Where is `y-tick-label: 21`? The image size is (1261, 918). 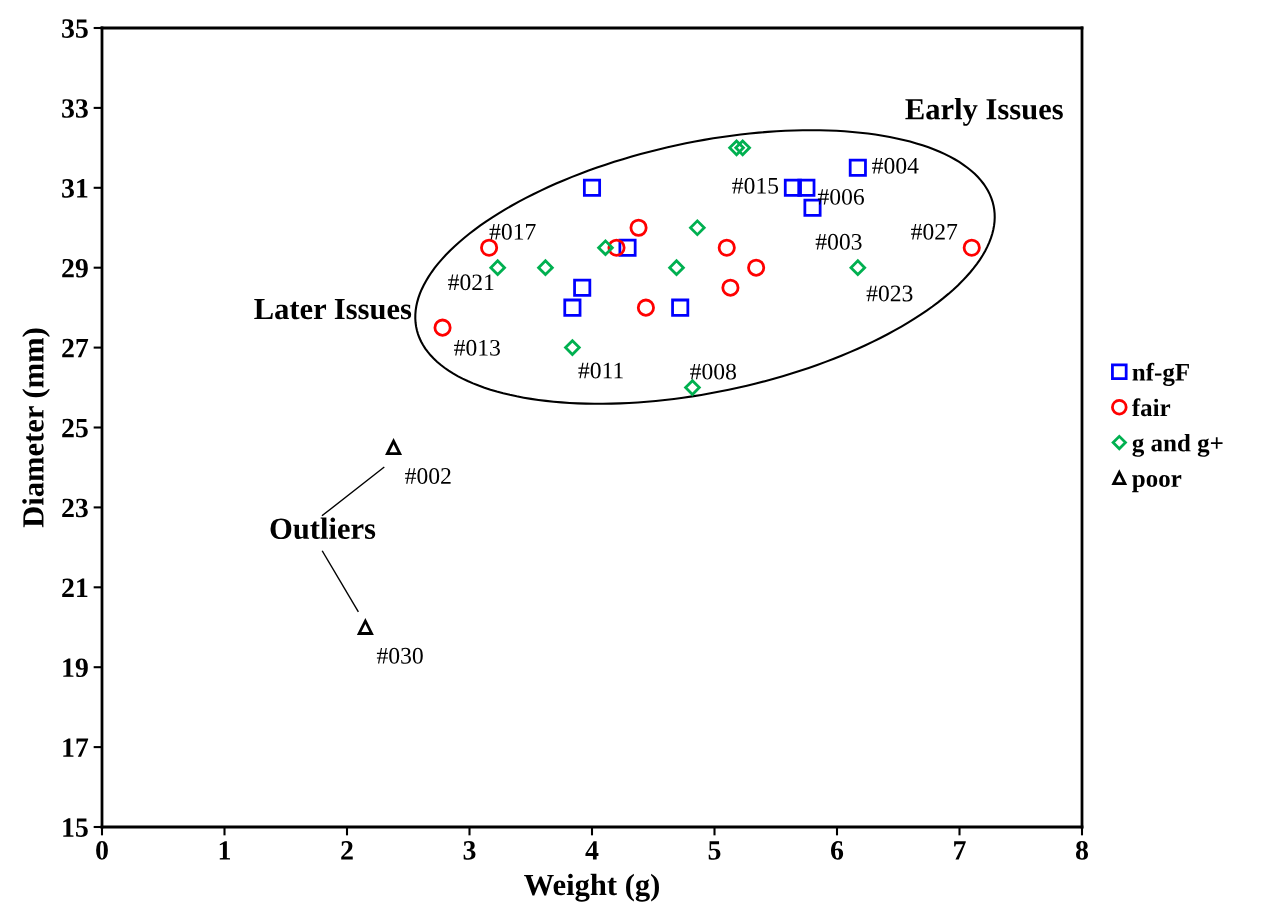
y-tick-label: 21 is located at coordinates (75, 587).